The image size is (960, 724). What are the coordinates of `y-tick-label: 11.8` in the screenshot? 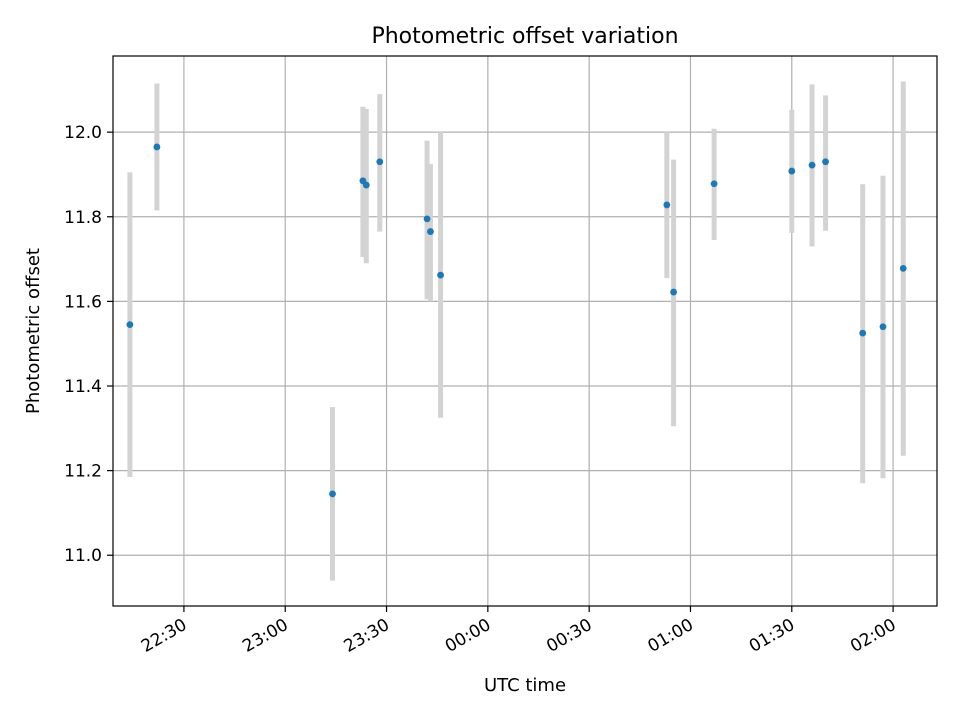 It's located at (83, 218).